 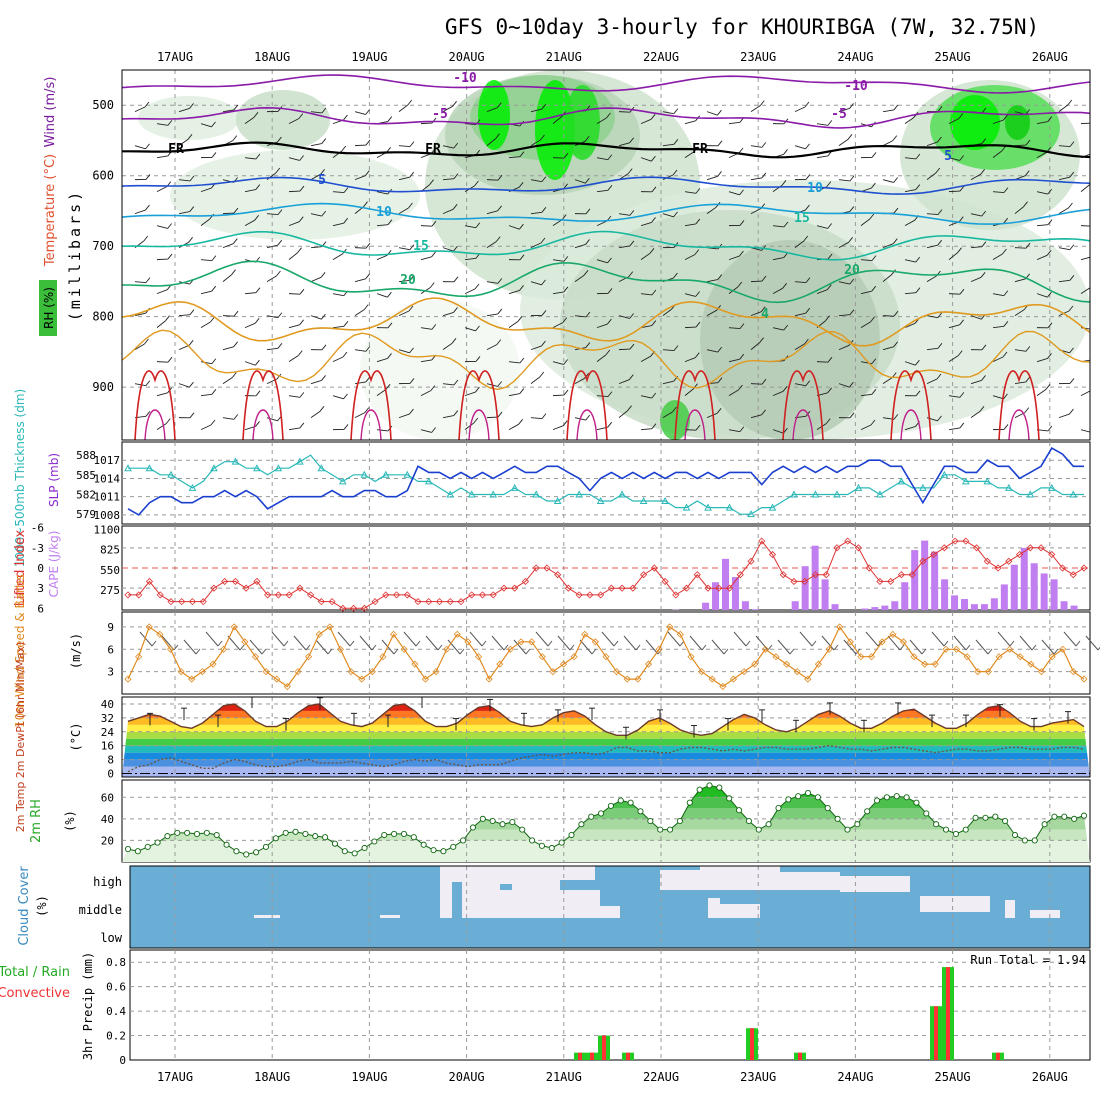 I want to click on cloud-cover-blocks, so click(x=657, y=892).